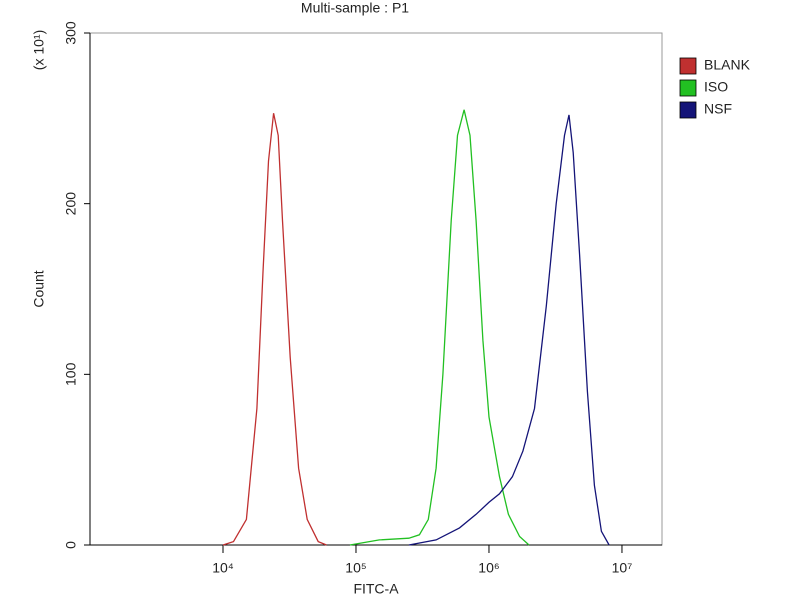 The height and width of the screenshot is (600, 800). Describe the element at coordinates (39, 50) in the screenshot. I see `y-axis-unit: (x 10¹)` at that location.